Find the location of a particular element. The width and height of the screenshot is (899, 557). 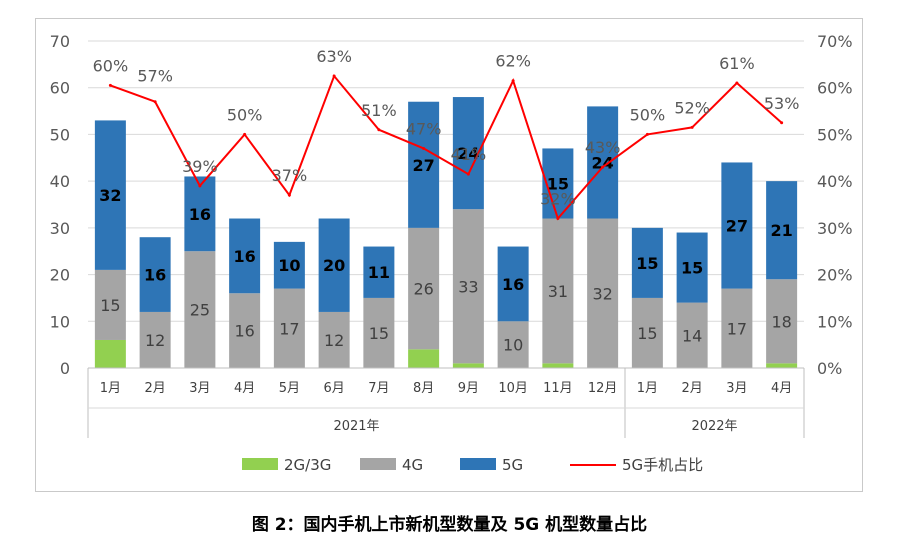

legend-swatch-4G is located at coordinates (378, 464).